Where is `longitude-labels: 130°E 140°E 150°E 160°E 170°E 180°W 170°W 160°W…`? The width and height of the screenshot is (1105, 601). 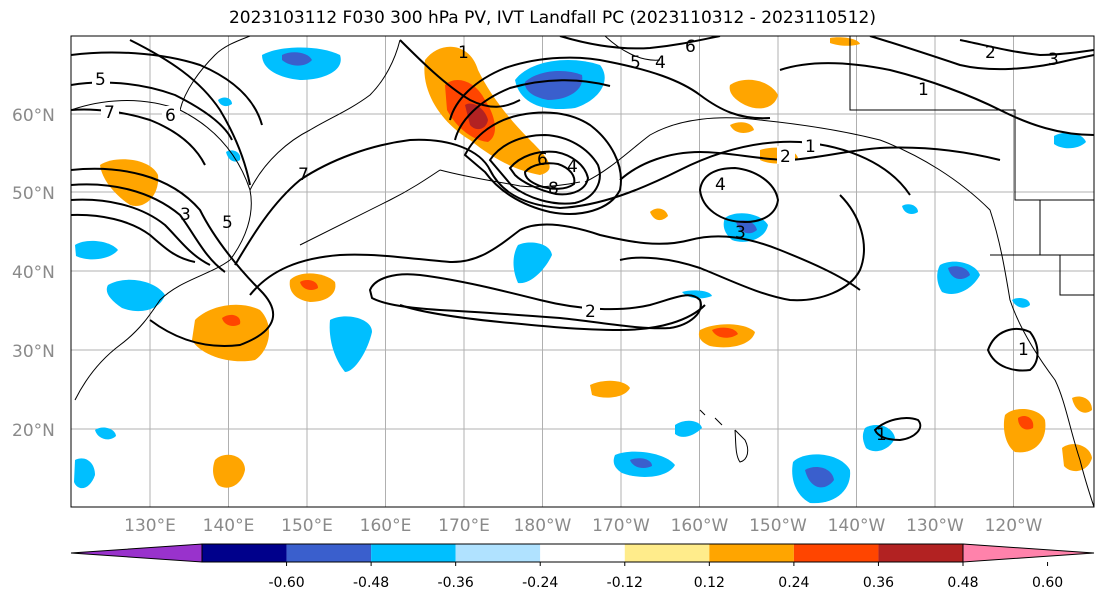
longitude-labels: 130°E 140°E 150°E 160°E 170°E 180°W 170°W 160°W… is located at coordinates (583, 526).